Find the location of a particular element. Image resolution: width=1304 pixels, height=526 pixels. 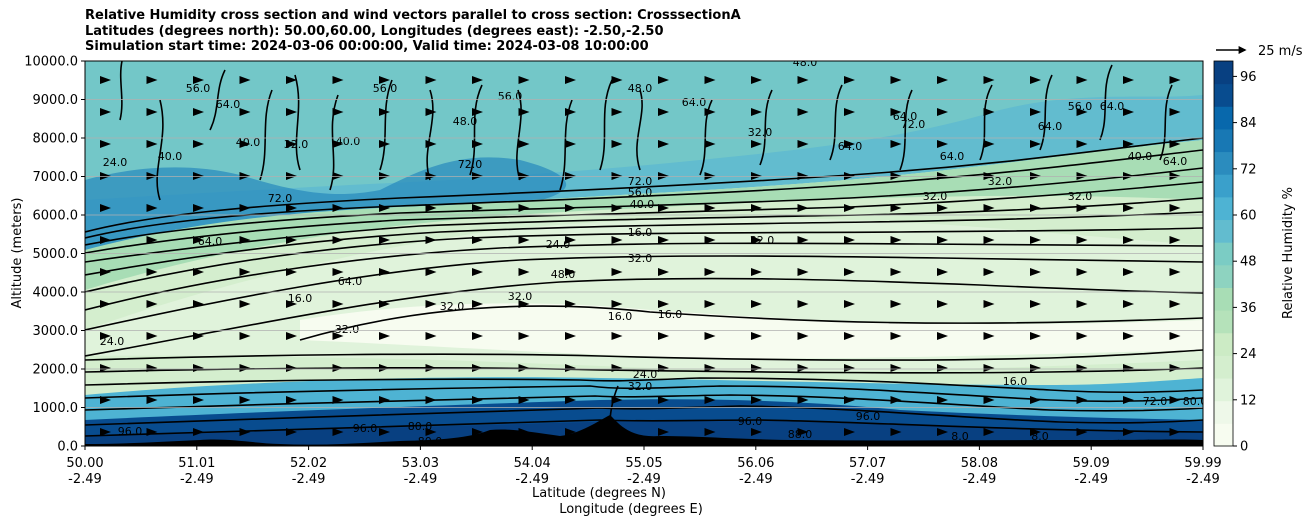

colorbar-frame is located at coordinates (1223, 253).